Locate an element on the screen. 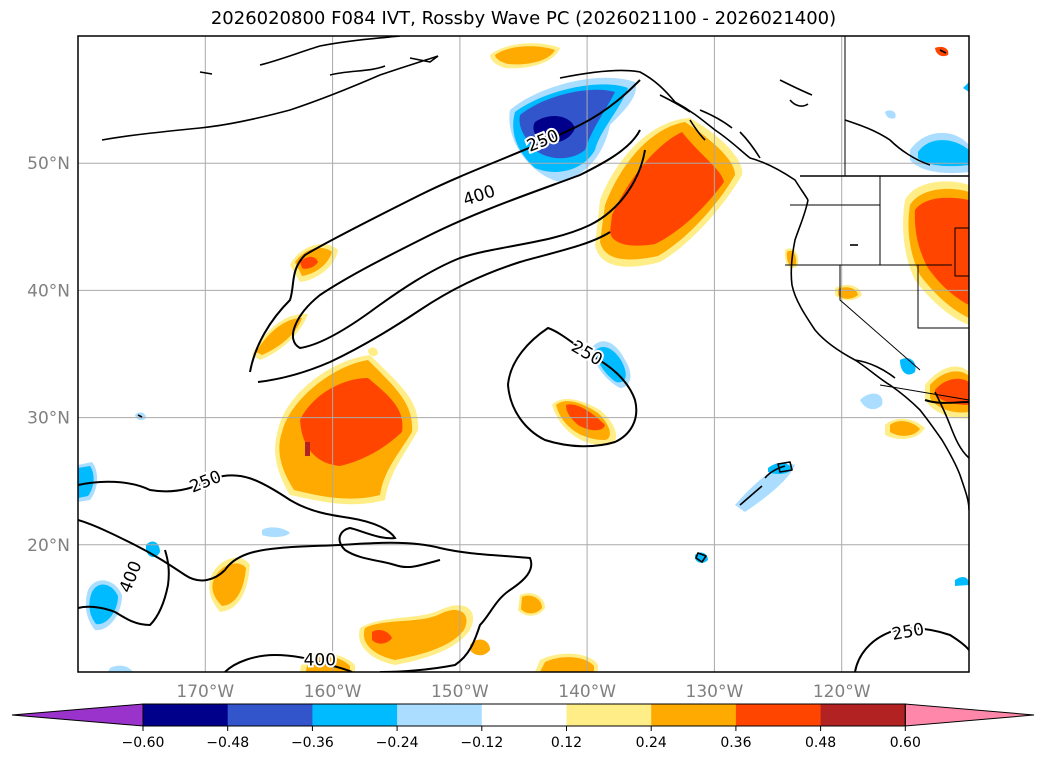  colorbar-high-extend is located at coordinates (969, 715).